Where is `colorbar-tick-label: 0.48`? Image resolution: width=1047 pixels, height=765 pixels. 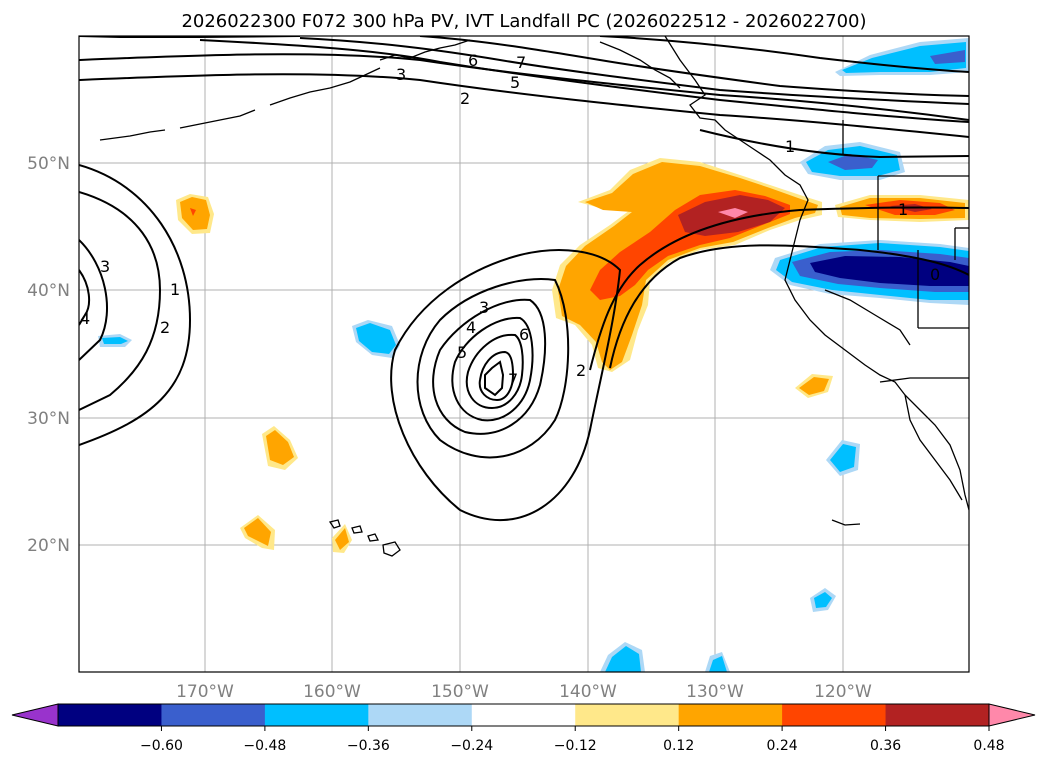 colorbar-tick-label: 0.48 is located at coordinates (988, 746).